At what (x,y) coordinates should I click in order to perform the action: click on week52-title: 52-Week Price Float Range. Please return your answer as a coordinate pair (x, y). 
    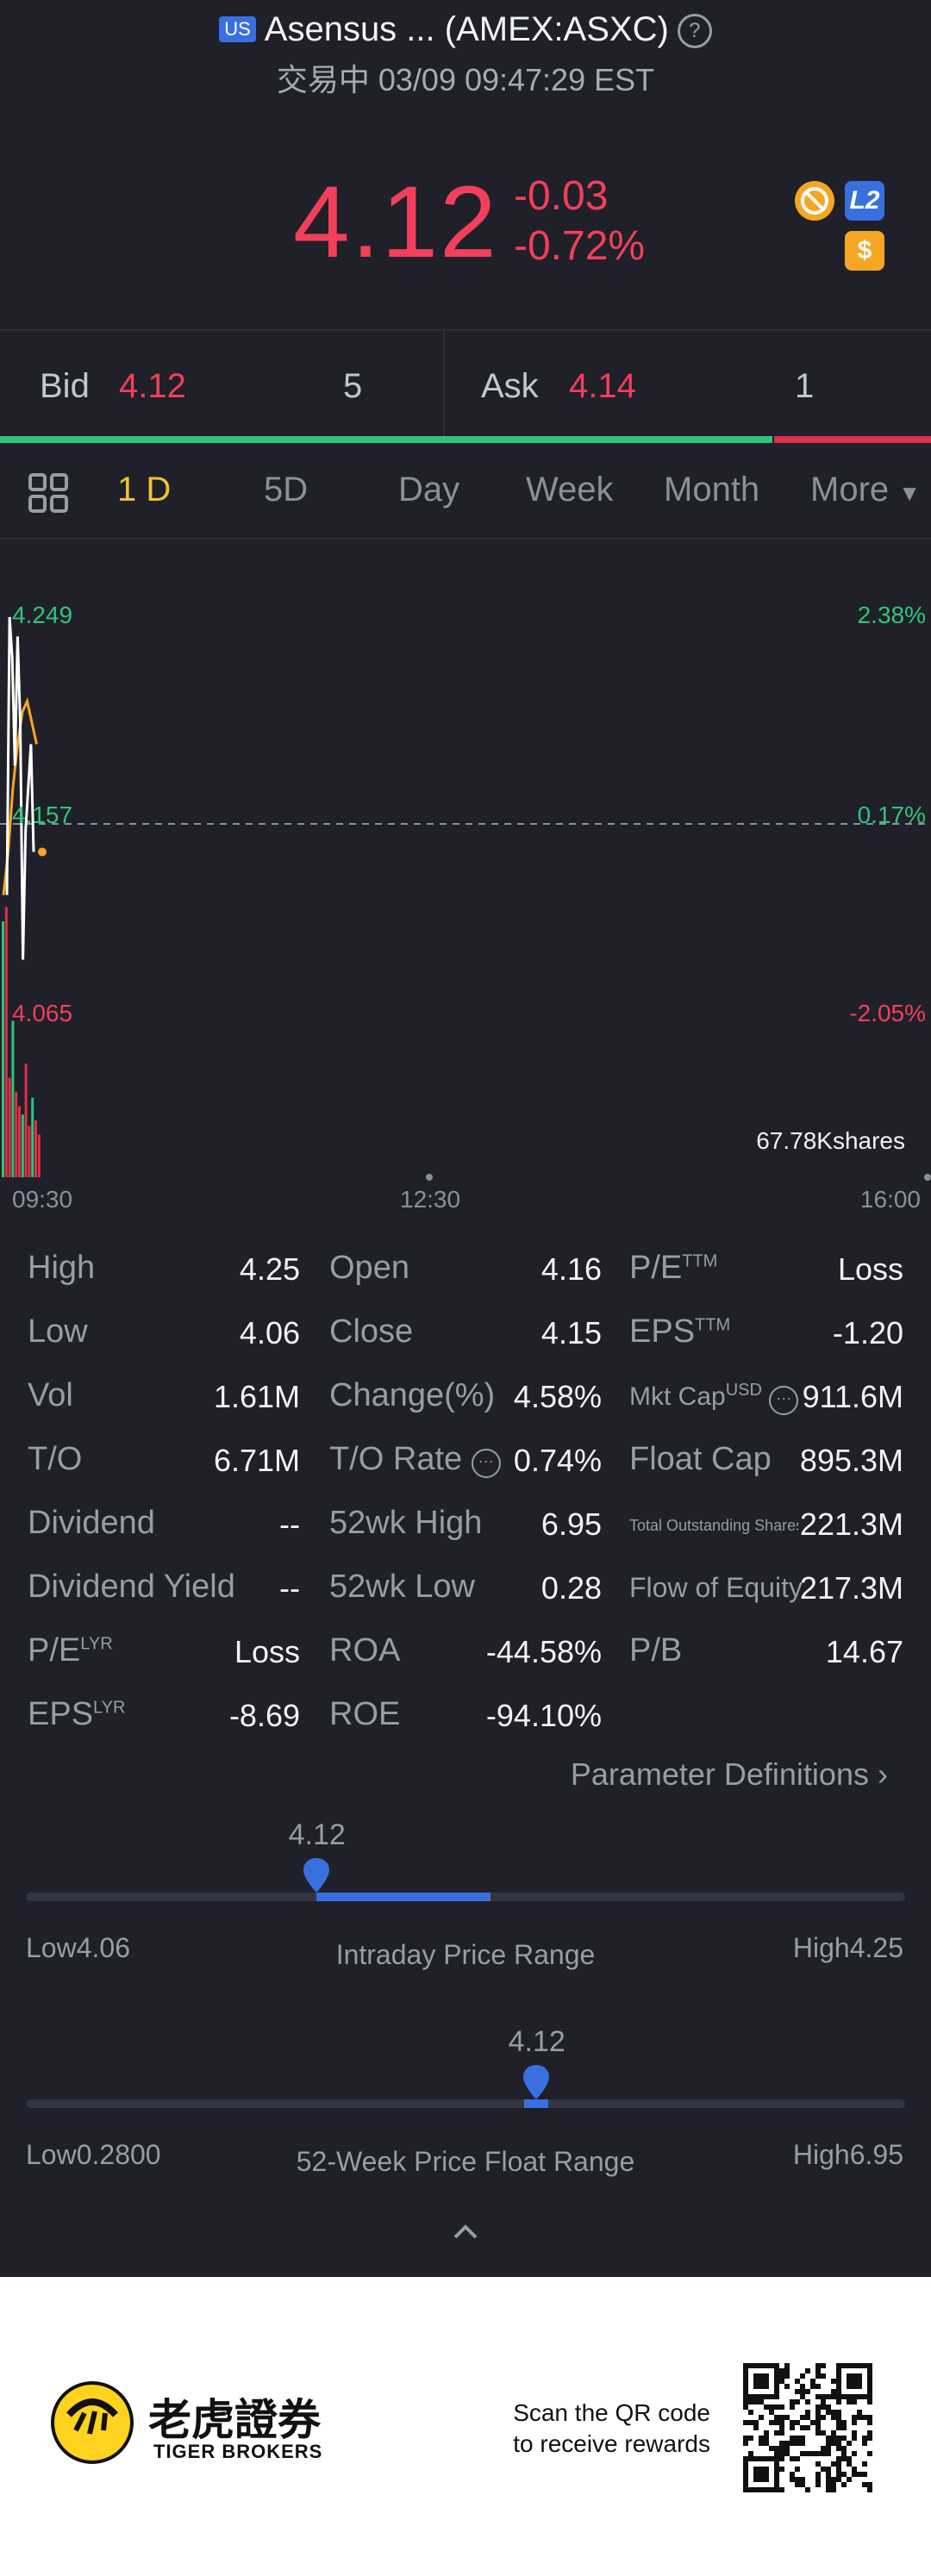
    Looking at the image, I should click on (465, 2161).